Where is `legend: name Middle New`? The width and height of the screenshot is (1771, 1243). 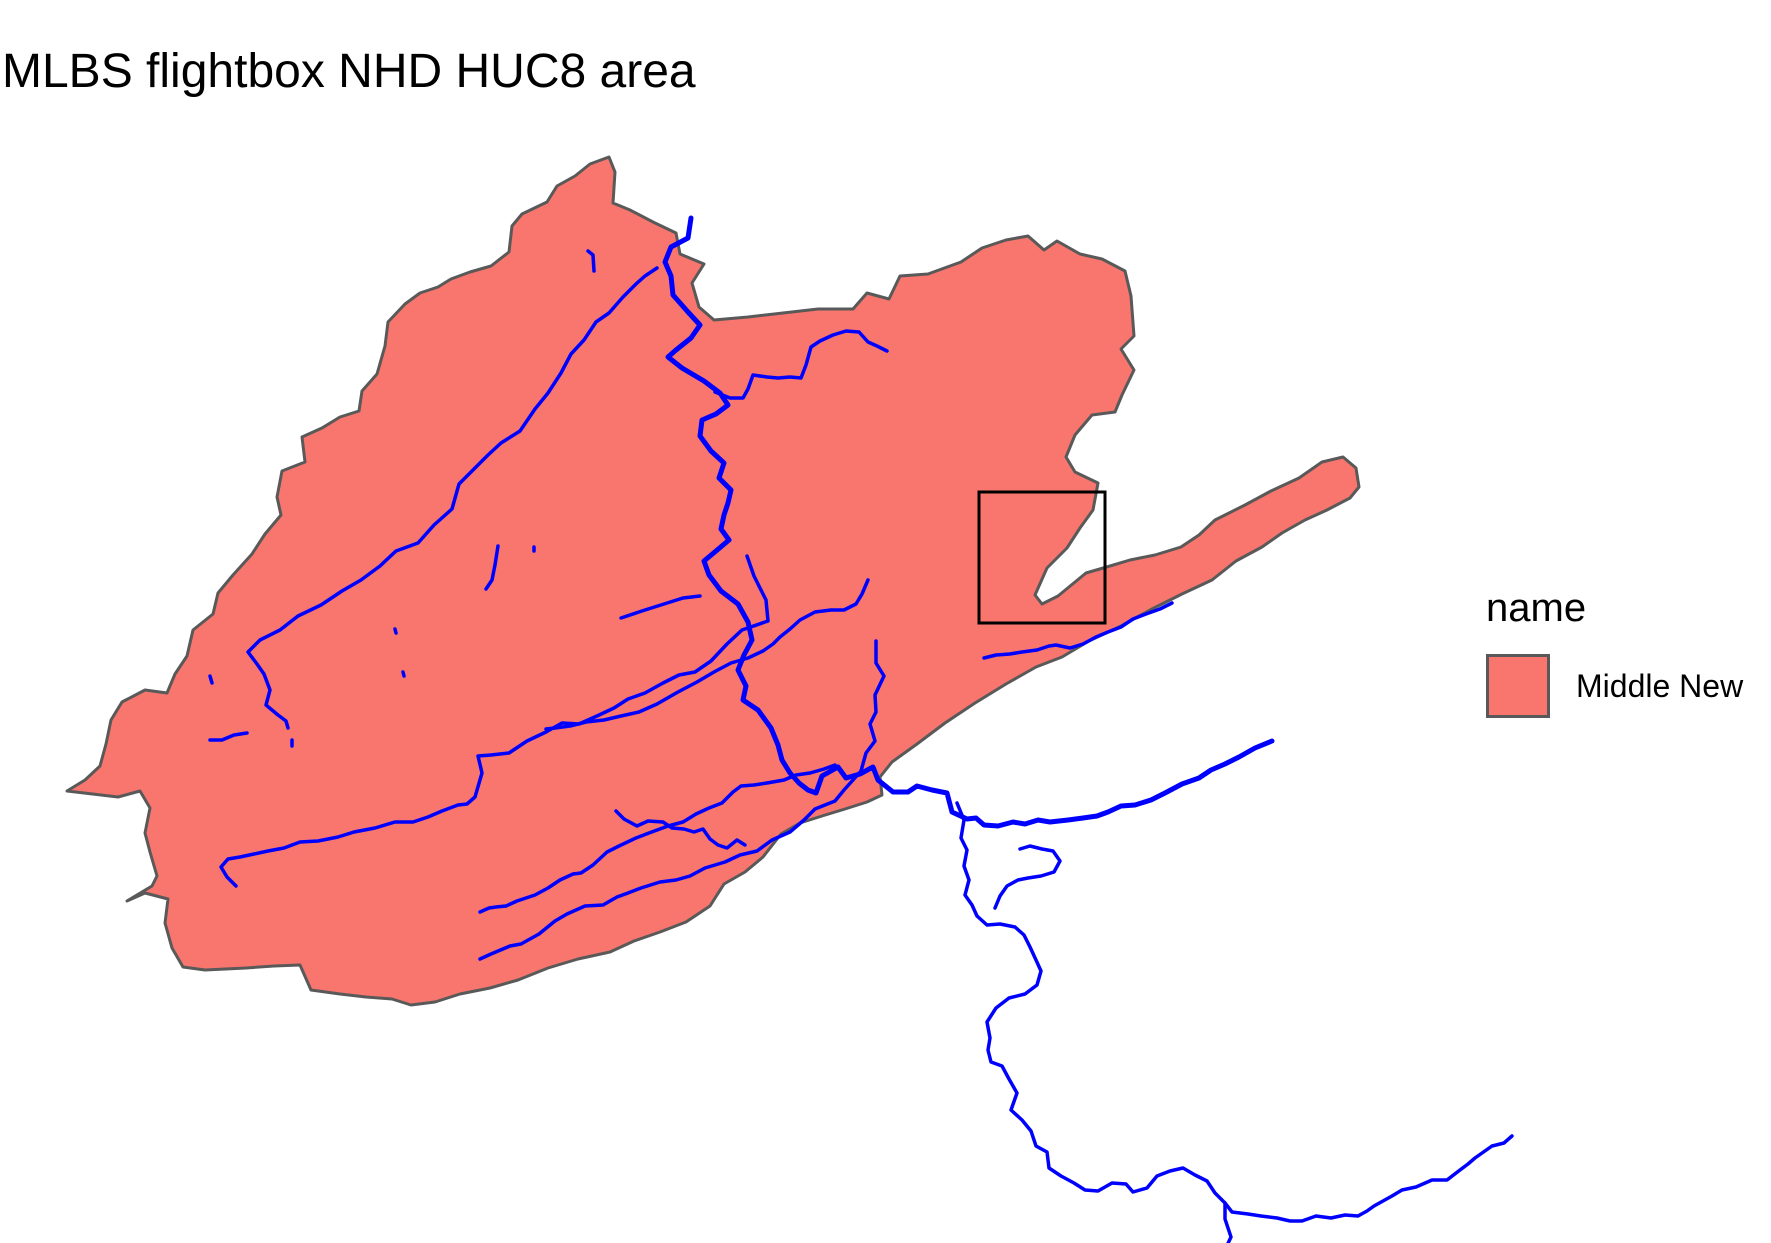 legend: name Middle New is located at coordinates (1614, 653).